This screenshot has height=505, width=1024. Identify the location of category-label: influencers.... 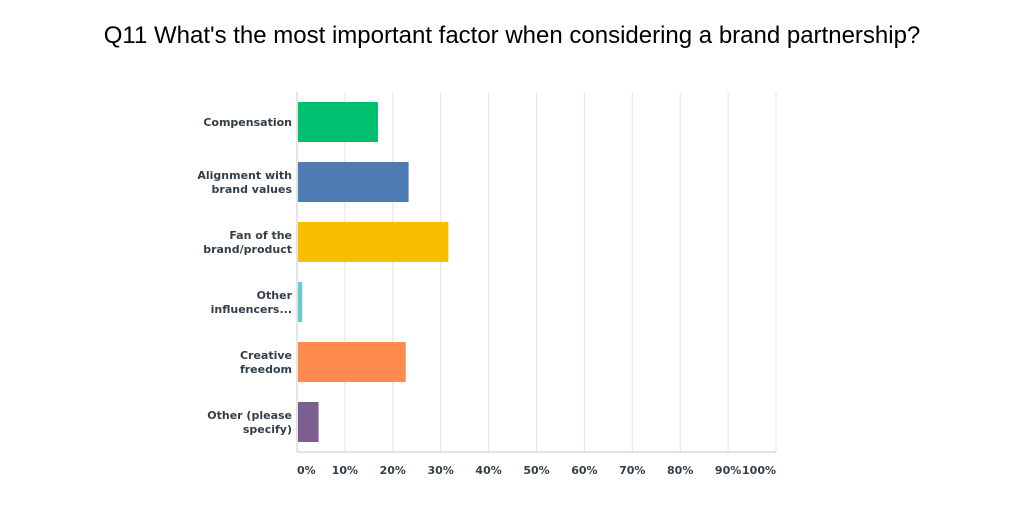
(251, 309).